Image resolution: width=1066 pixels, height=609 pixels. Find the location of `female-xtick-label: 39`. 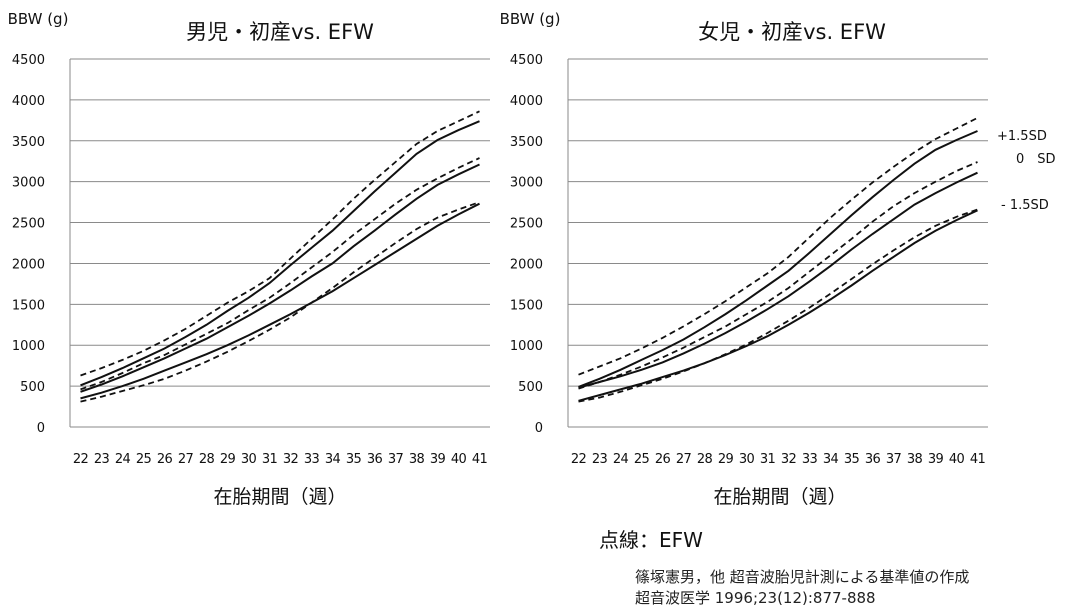

female-xtick-label: 39 is located at coordinates (936, 459).